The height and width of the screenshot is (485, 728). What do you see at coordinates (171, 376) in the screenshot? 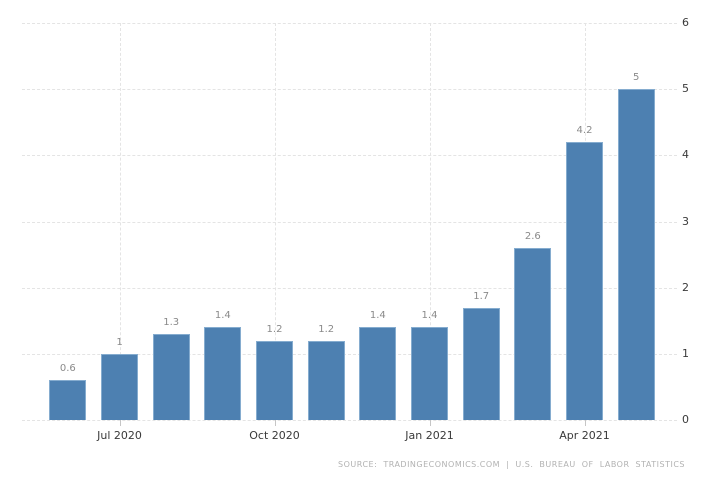
I see `bar-aug-2020` at bounding box center [171, 376].